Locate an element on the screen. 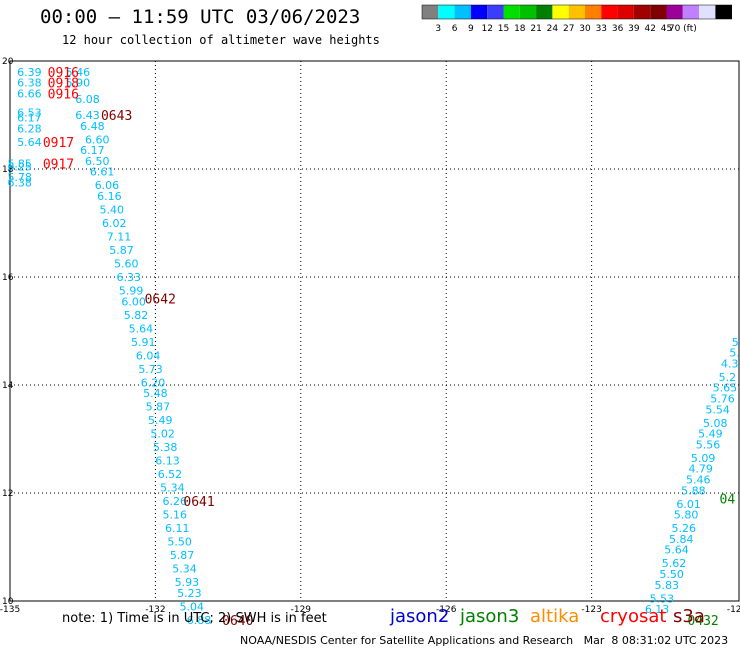  colorscale-label: 42 is located at coordinates (649, 29).